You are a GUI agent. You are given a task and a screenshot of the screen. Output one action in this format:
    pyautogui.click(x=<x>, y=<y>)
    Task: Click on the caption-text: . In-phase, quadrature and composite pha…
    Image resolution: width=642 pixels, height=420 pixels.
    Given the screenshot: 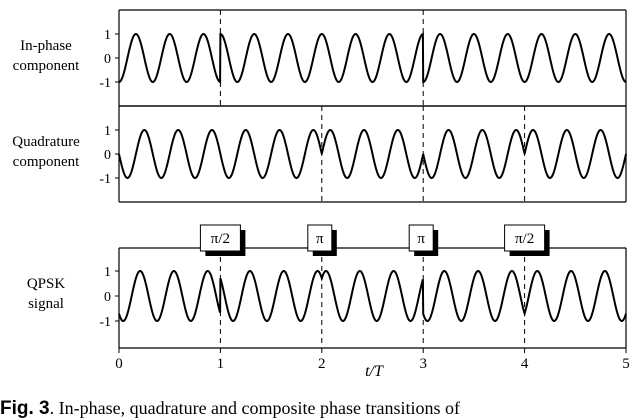 What is the action you would take?
    pyautogui.click(x=255, y=408)
    